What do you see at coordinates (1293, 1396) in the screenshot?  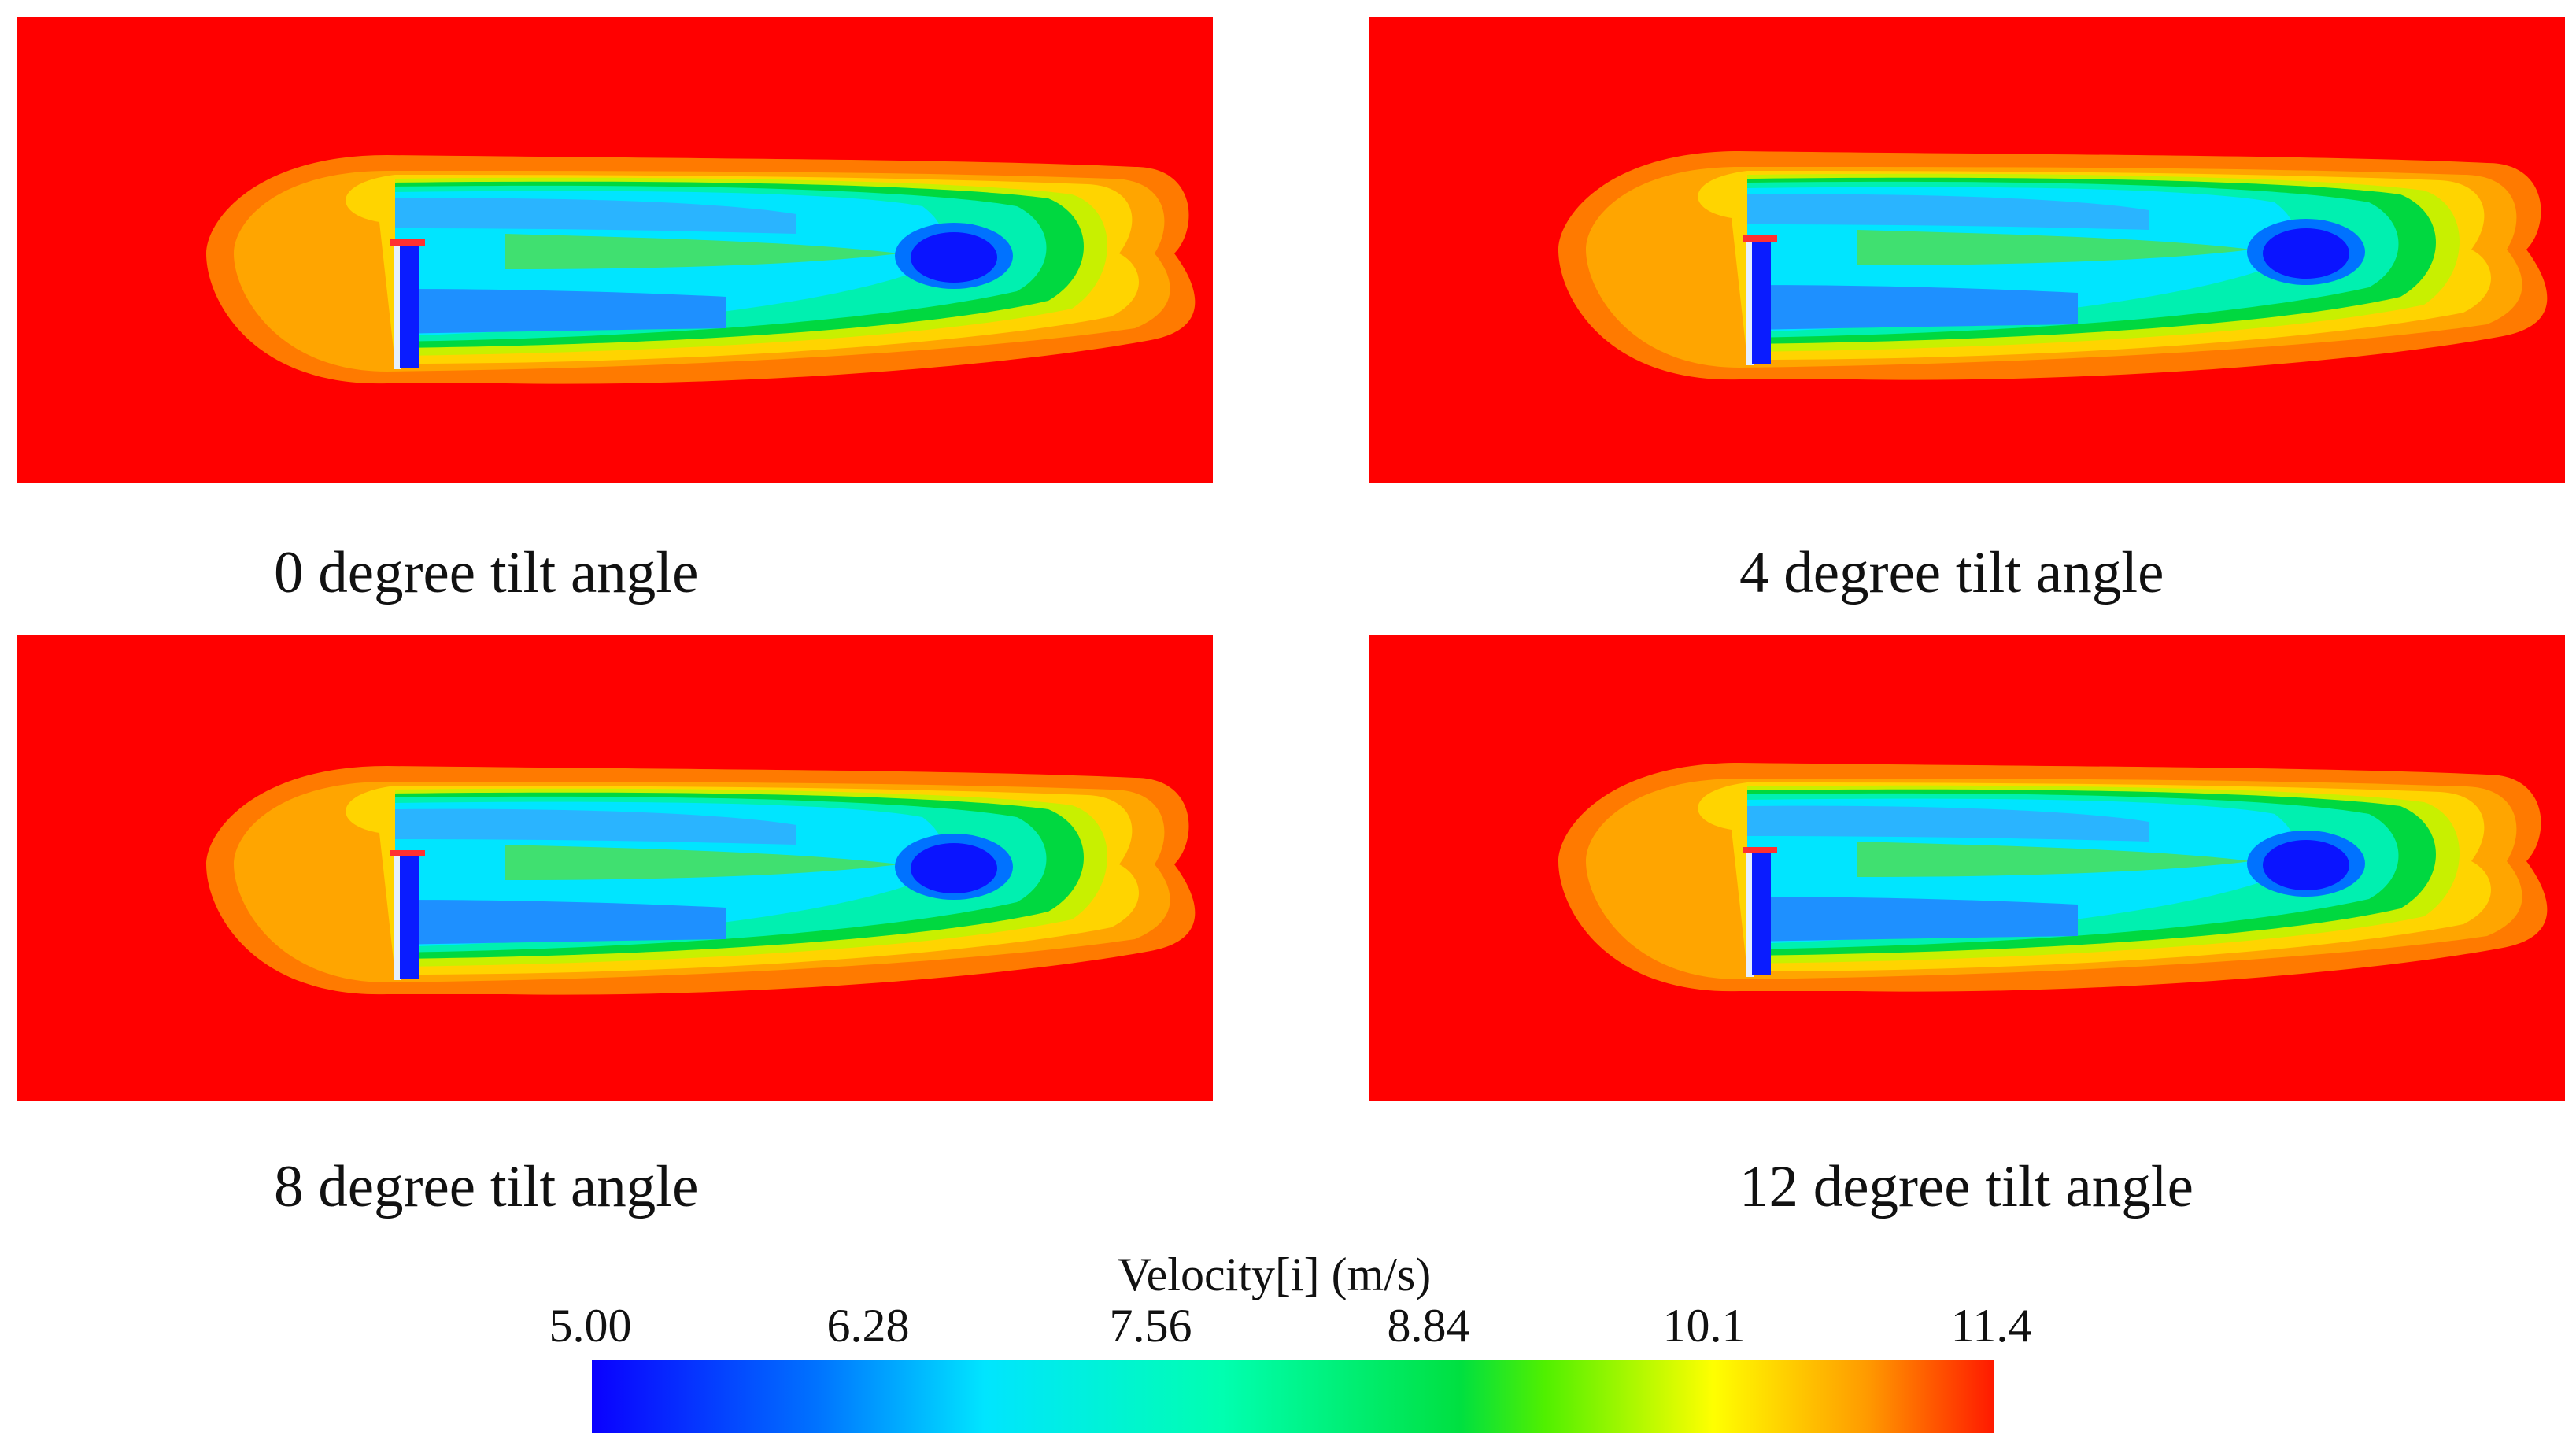 I see `velocity-colorbar` at bounding box center [1293, 1396].